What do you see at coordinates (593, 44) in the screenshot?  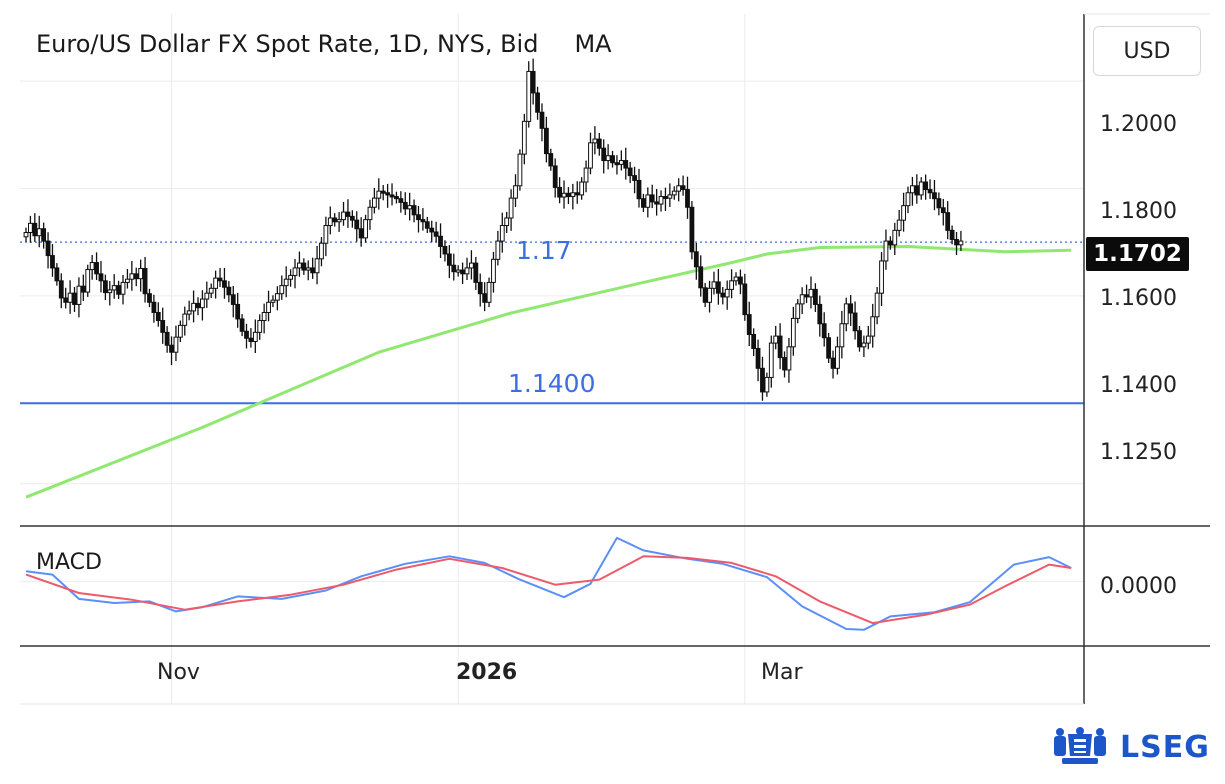 I see `indicator-label: MA` at bounding box center [593, 44].